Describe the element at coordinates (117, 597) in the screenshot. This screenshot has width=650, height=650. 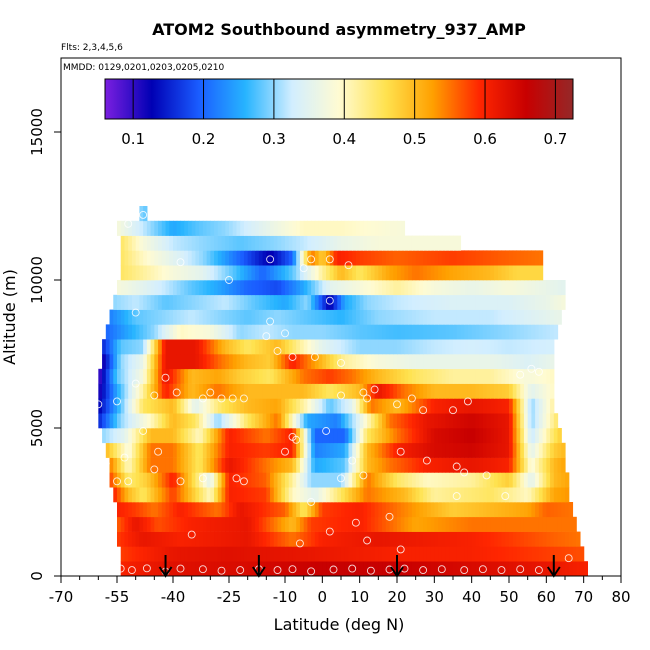
I see `x-tick-label: -55` at that location.